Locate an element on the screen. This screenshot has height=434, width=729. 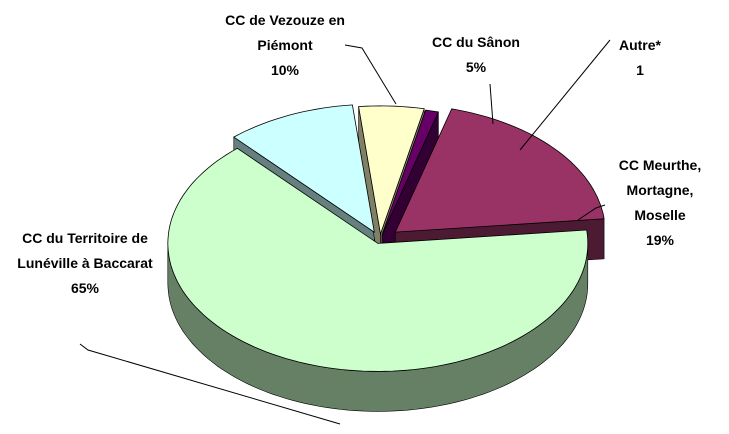
category-label: CC du Sânon is located at coordinates (476, 42).